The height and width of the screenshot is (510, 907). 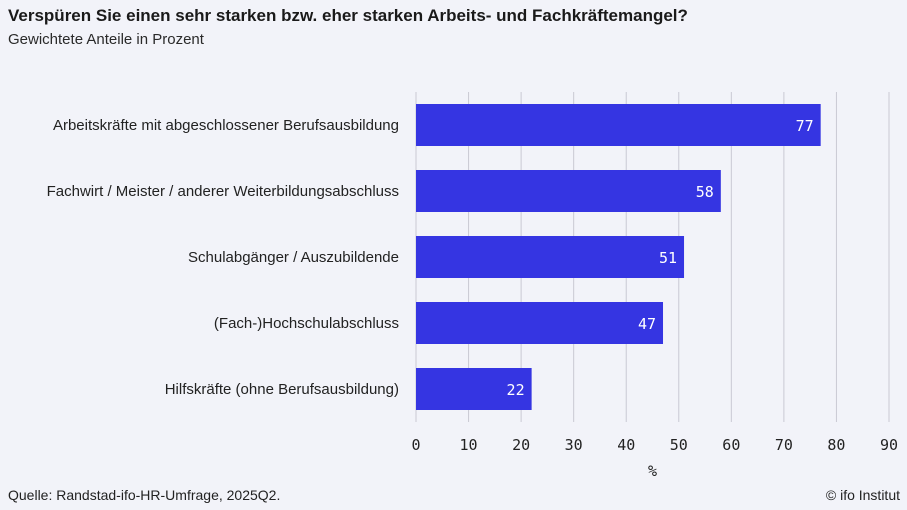 I want to click on x-axis-ticks: 0 10 20 30 40 50 60 70 80 90, so click(x=654, y=445).